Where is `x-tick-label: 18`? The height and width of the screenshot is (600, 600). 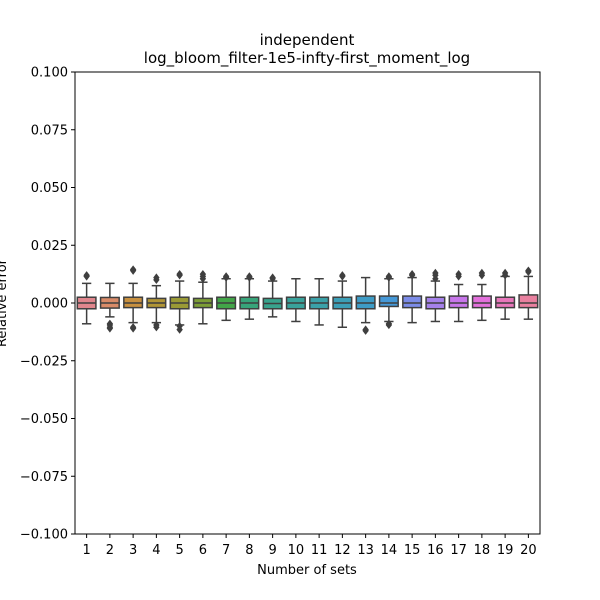
x-tick-label: 18 is located at coordinates (482, 550).